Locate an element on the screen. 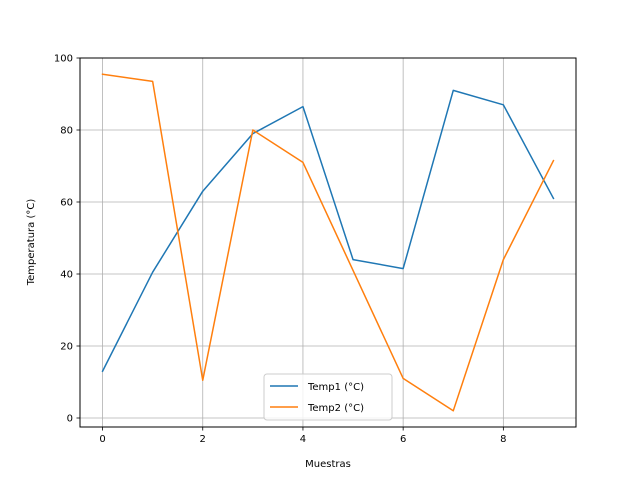 Image resolution: width=640 pixels, height=480 pixels. legend: Temp1 (°C) Temp2 (°C) is located at coordinates (328, 397).